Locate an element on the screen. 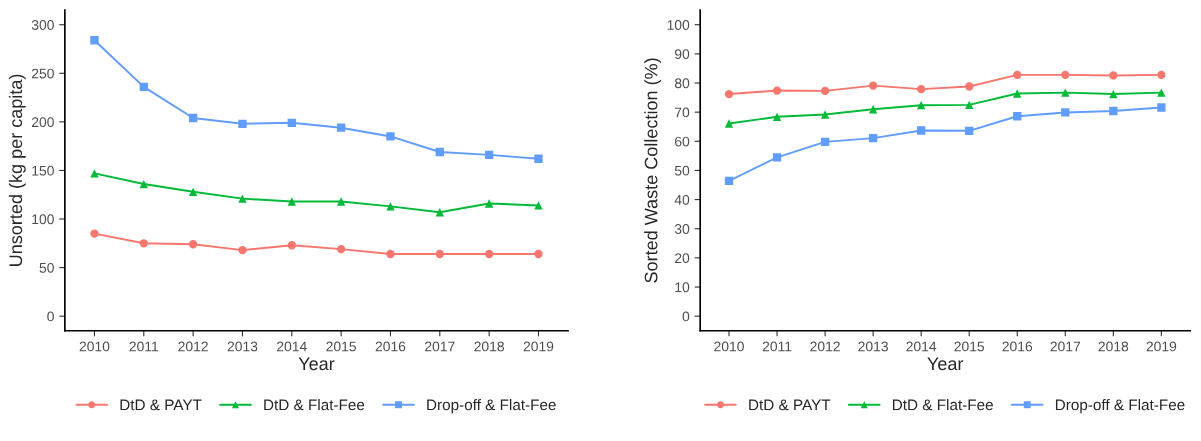  y-tick-label: 60 is located at coordinates (682, 141).